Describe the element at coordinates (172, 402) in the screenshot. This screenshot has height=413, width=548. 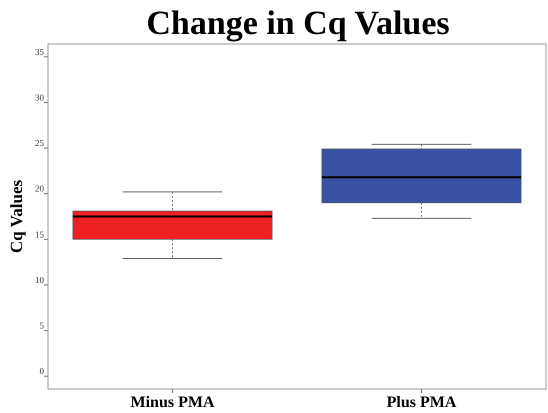
I see `x-tick-label: Minus PMA` at that location.